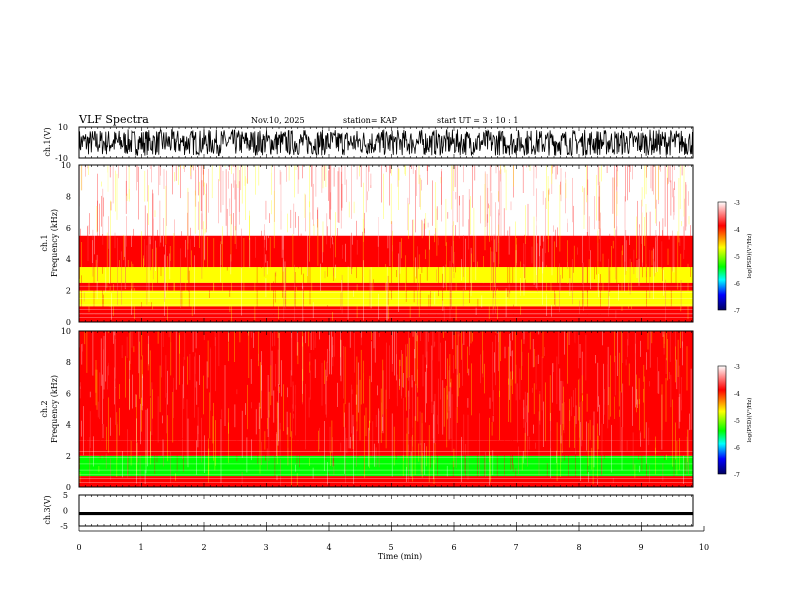 The image size is (792, 612). Describe the element at coordinates (386, 142) in the screenshot. I see `ch1-waveform-frame` at that location.